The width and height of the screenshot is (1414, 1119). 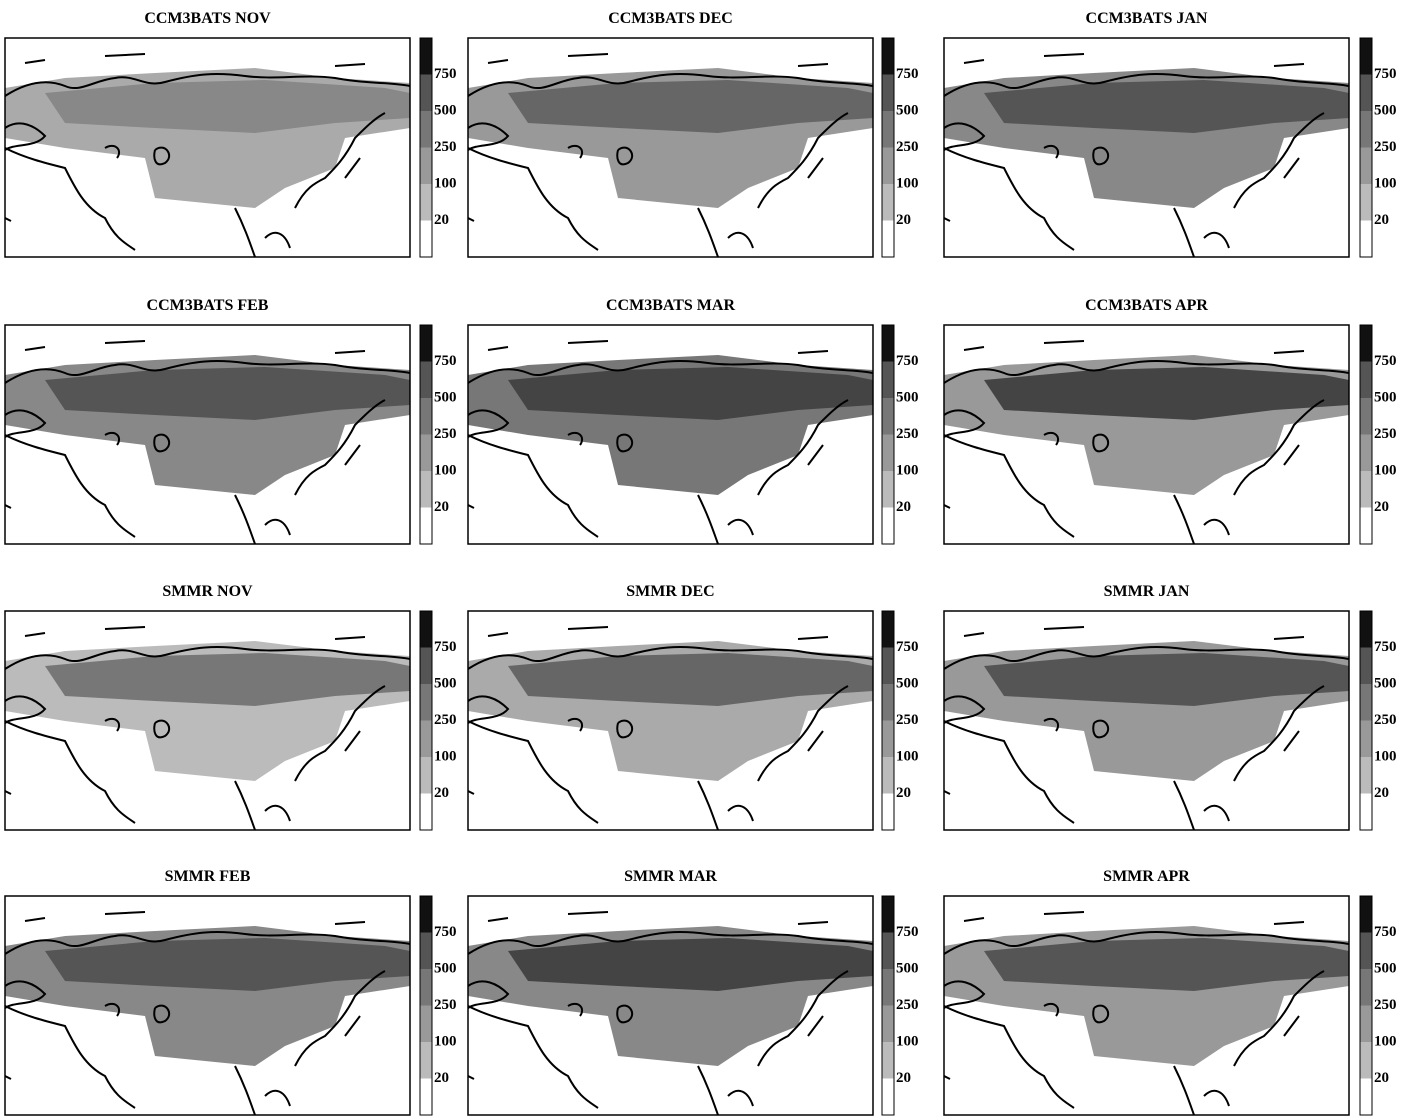 What do you see at coordinates (693, 421) in the screenshot?
I see `map-panel: CCM3BATS MAR 750 500 250 100 20` at bounding box center [693, 421].